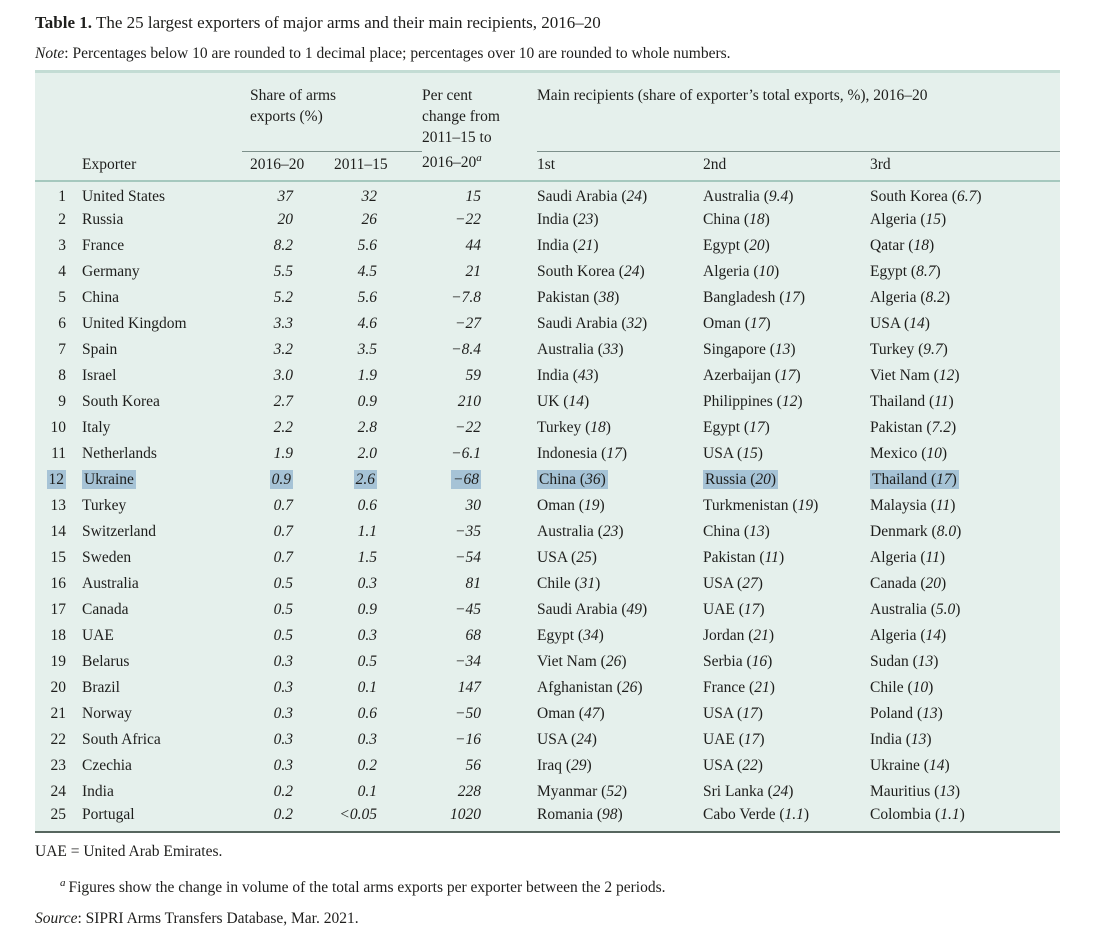 This screenshot has width=1100, height=933. Describe the element at coordinates (107, 765) in the screenshot. I see `exporter-cell: Czechia` at that location.